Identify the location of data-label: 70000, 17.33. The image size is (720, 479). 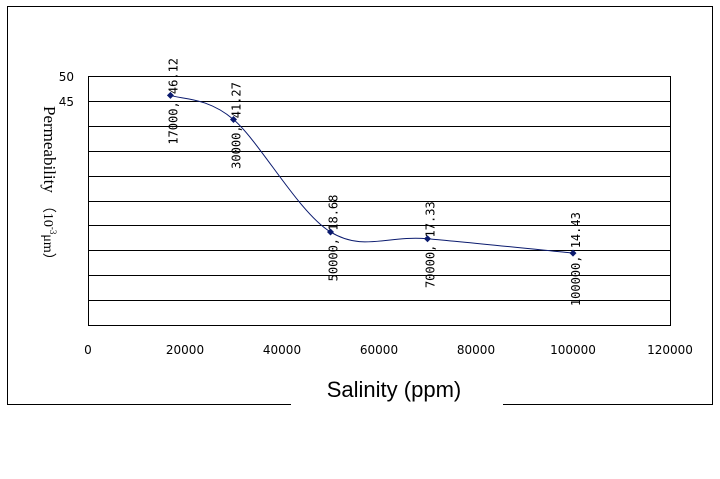
(431, 244).